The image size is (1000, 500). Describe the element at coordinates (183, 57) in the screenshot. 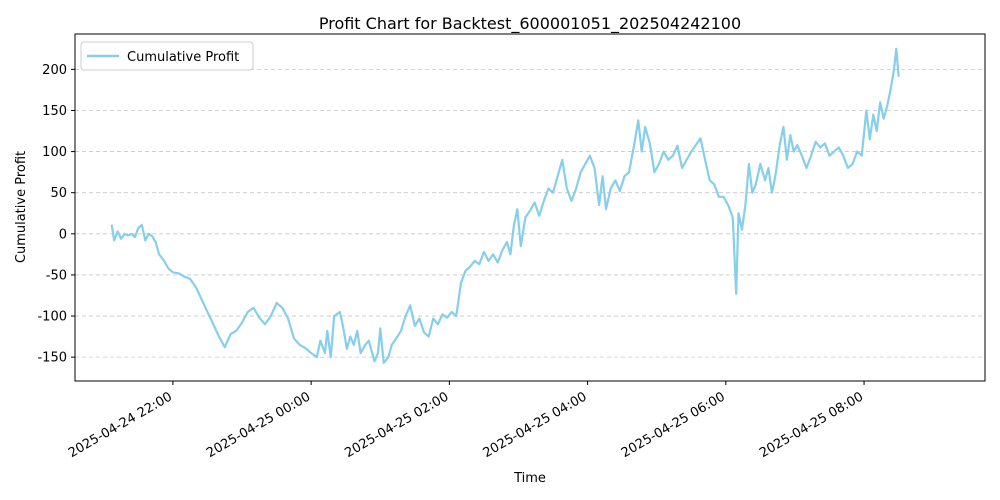

I see `legend-label: Cumulative Profit` at that location.